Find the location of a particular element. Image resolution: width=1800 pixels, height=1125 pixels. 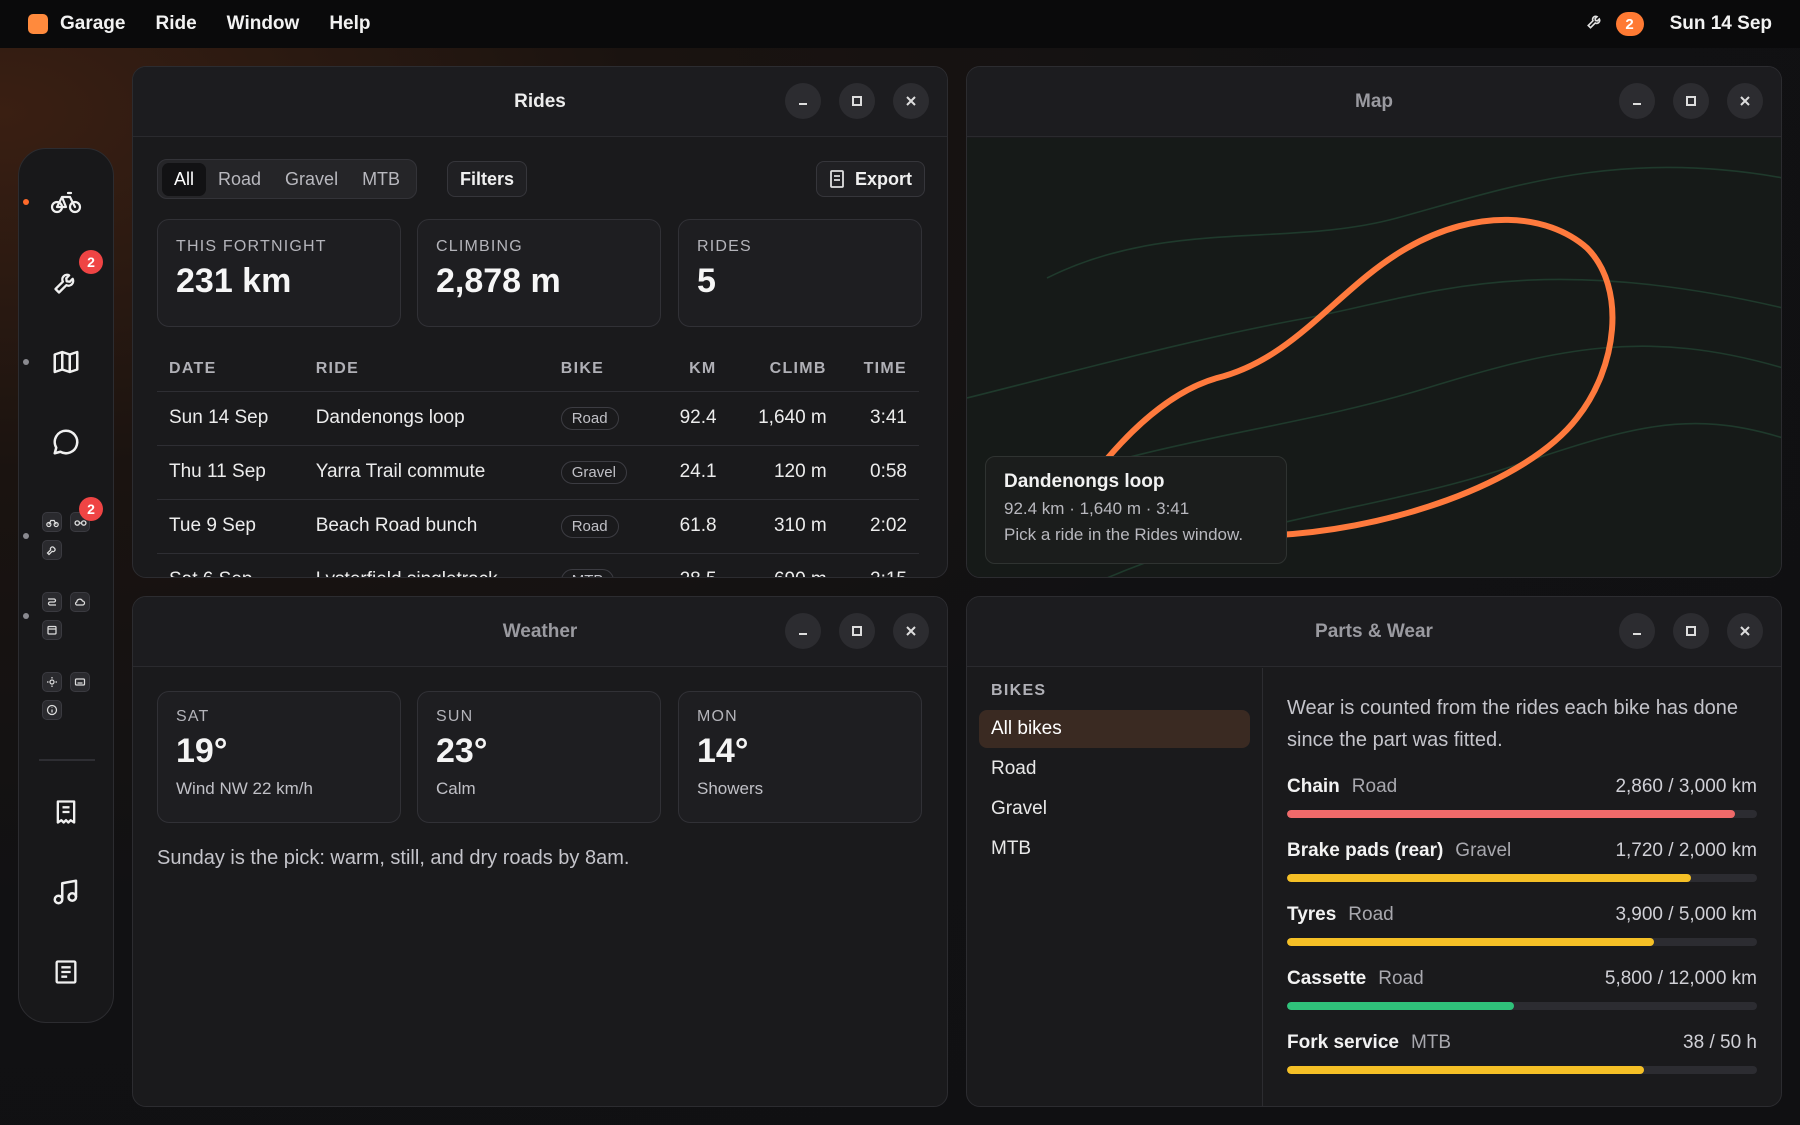

cell-date: Tue 9 Sep is located at coordinates (230, 526).